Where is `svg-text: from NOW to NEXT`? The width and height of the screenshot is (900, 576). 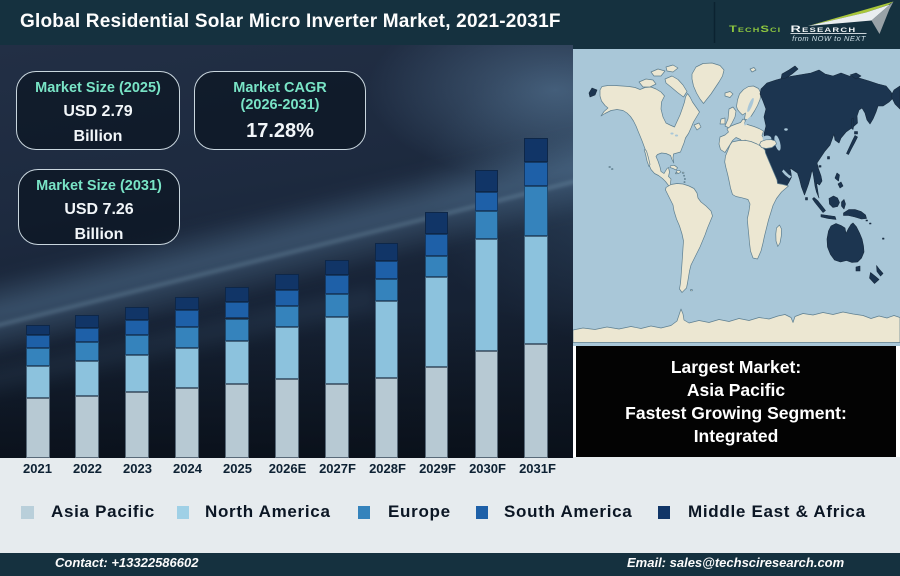 svg-text: from NOW to NEXT is located at coordinates (829, 38).